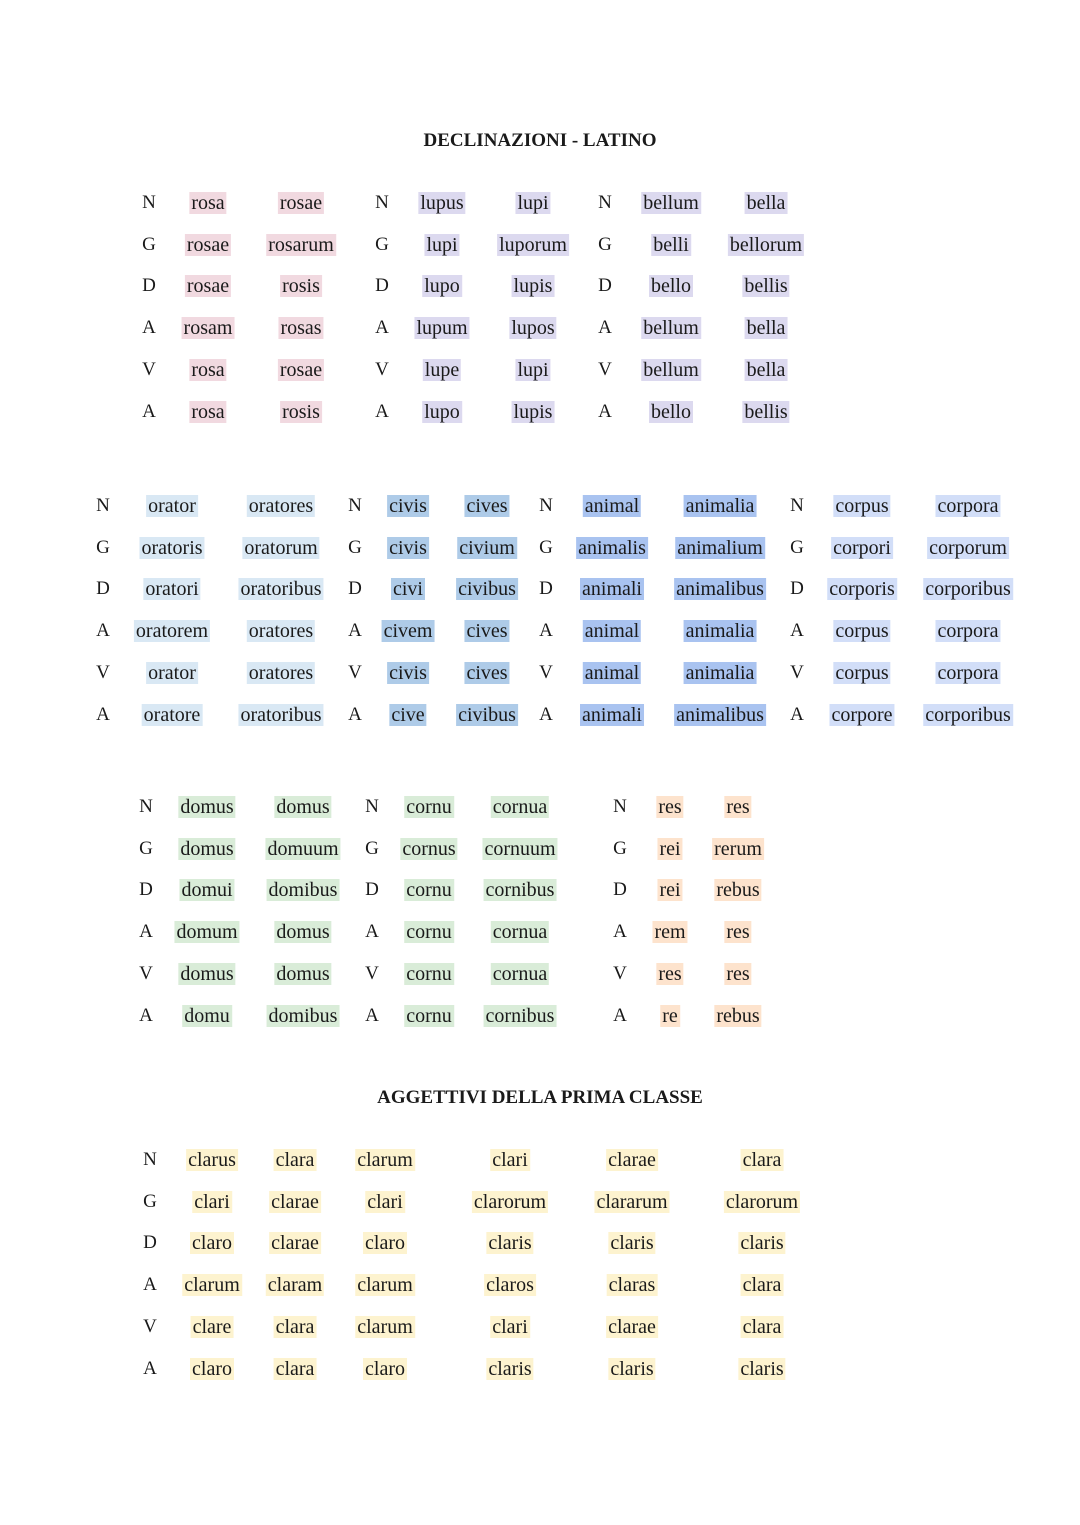  I want to click on declension-form: animalium, so click(720, 547).